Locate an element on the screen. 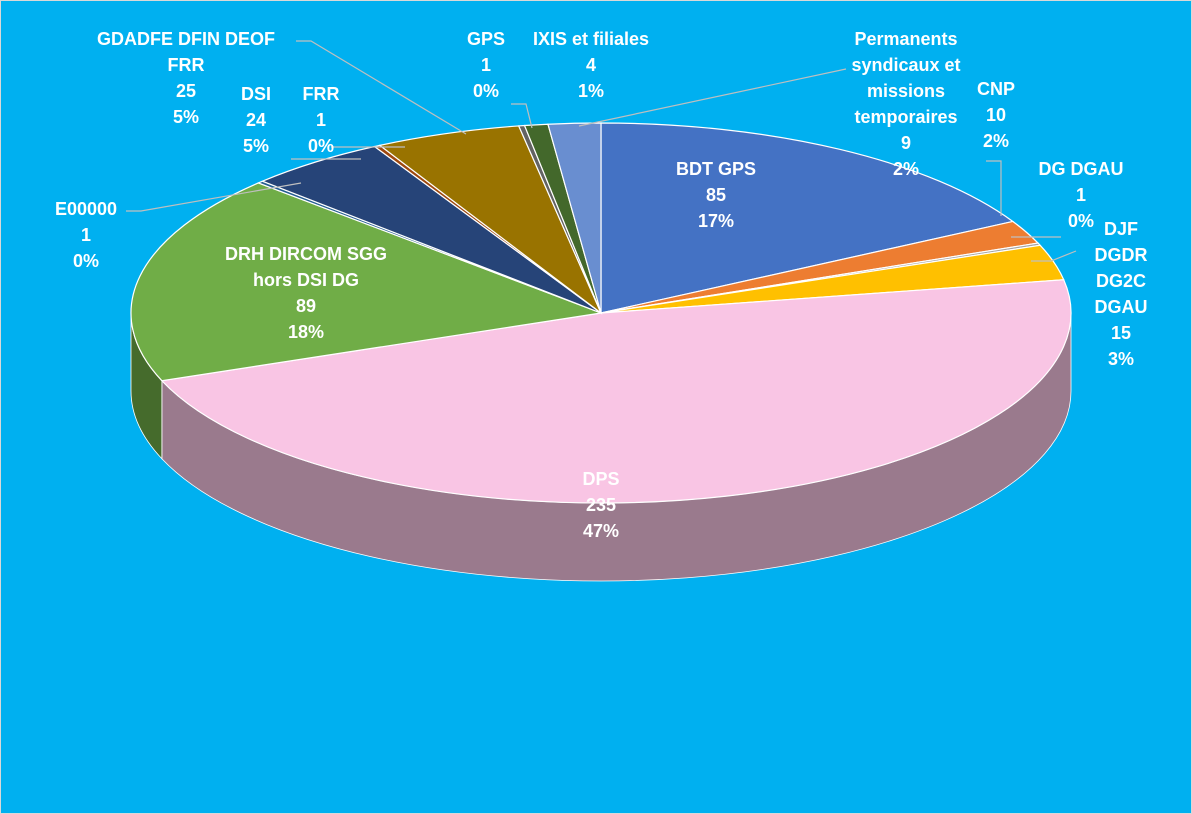 This screenshot has height=814, width=1192. data-label: DSI 24 5% is located at coordinates (256, 120).